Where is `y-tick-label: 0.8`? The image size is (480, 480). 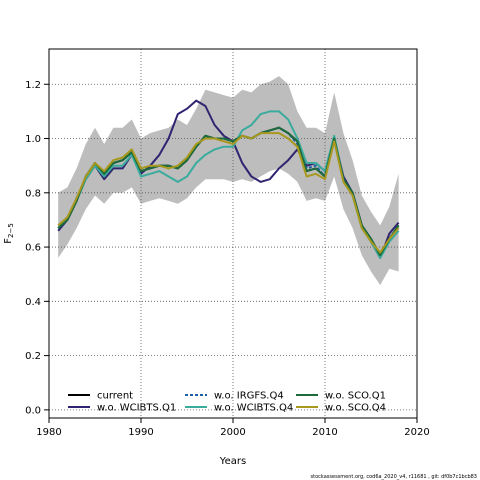
y-tick-label: 0.8 is located at coordinates (33, 193).